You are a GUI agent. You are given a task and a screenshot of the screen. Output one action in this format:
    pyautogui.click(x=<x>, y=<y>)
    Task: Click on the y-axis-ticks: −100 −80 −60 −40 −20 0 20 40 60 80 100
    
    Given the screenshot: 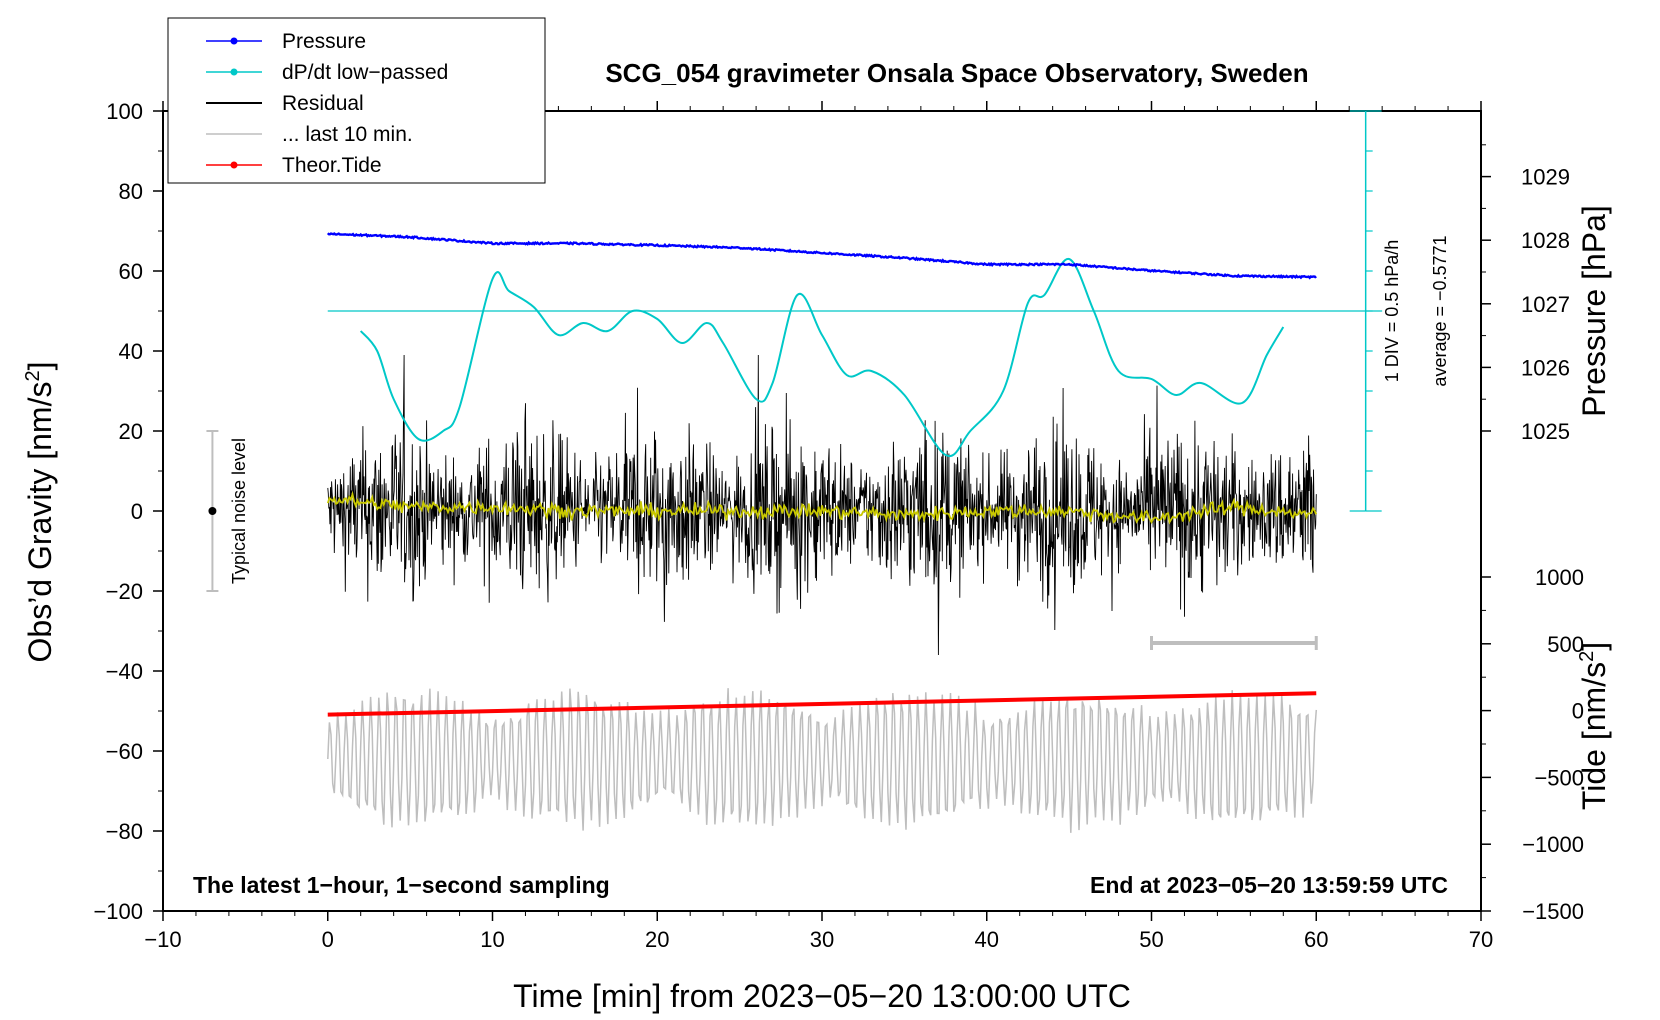 What is the action you would take?
    pyautogui.click(x=128, y=511)
    